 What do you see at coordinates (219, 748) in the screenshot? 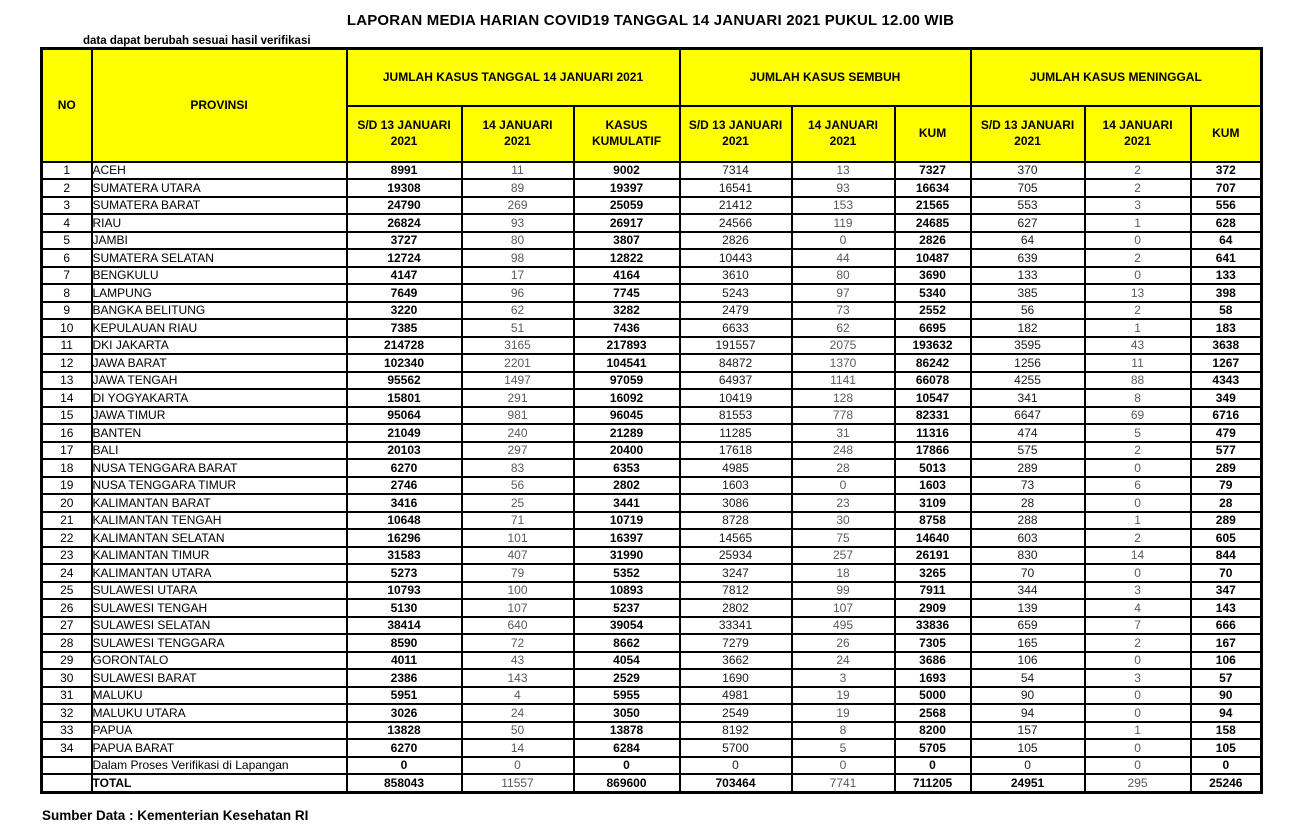
I see `province-name: PAPUA BARAT` at bounding box center [219, 748].